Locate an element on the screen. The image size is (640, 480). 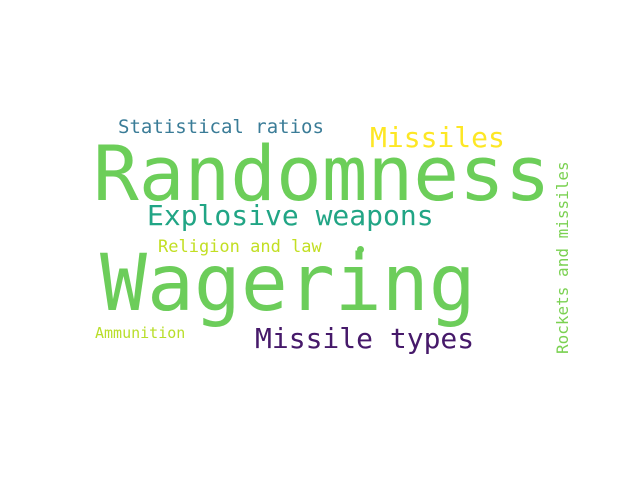
word-statistical-ratios: Statistical ratios is located at coordinates (221, 127).